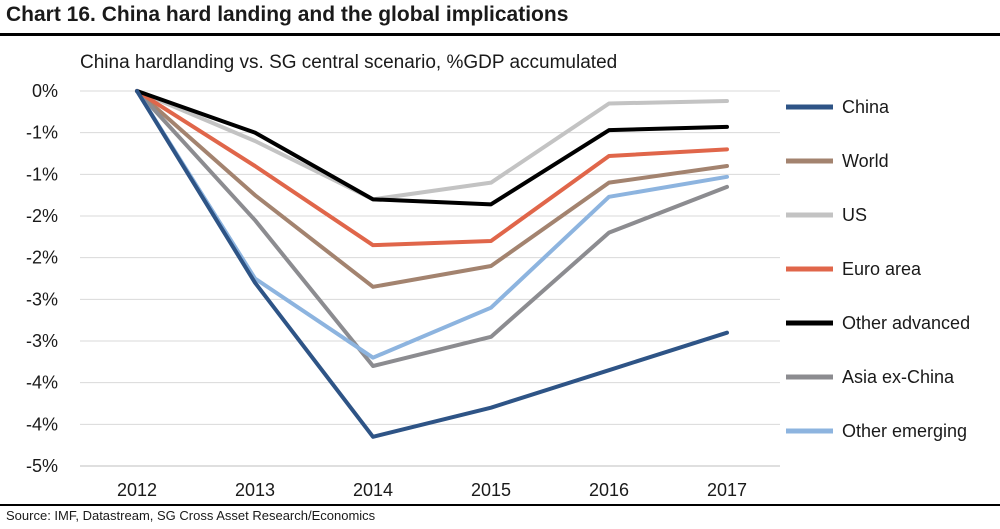 The width and height of the screenshot is (1000, 529). I want to click on legend-label-euro-area: Euro area, so click(882, 269).